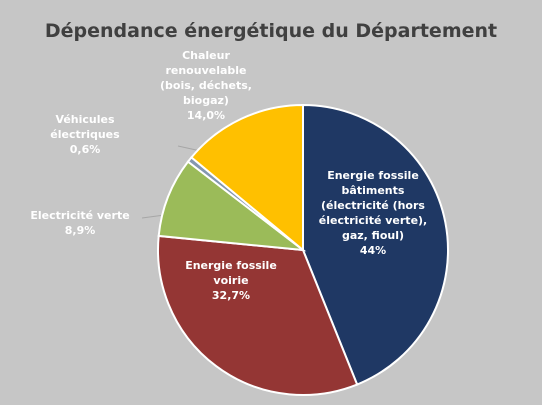 Image resolution: width=542 pixels, height=405 pixels. What do you see at coordinates (231, 273) in the screenshot?
I see `label-name: Energie fossile voirie` at bounding box center [231, 273].